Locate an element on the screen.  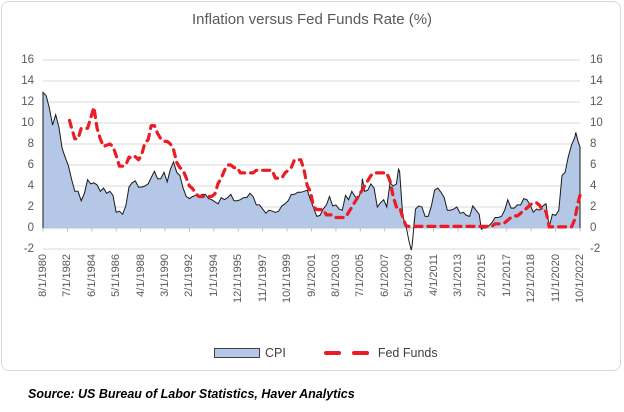
y-axis-label-right: -2 is located at coordinates (595, 249).